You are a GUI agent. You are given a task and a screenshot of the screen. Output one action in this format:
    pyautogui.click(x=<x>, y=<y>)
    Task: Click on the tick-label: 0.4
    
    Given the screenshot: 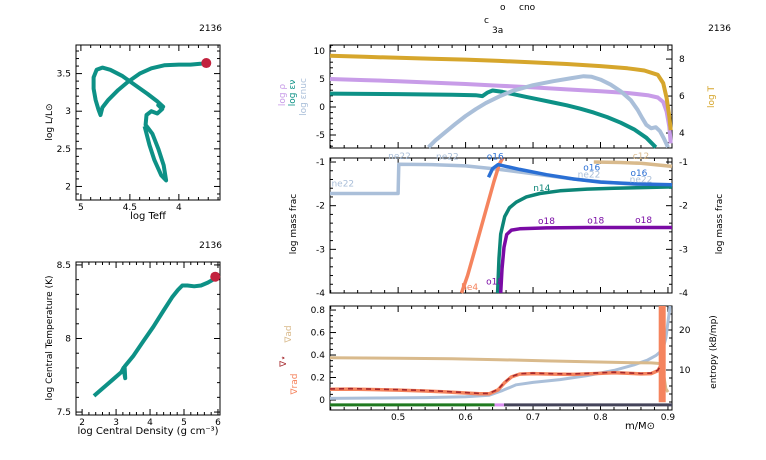 What is the action you would take?
    pyautogui.click(x=318, y=356)
    